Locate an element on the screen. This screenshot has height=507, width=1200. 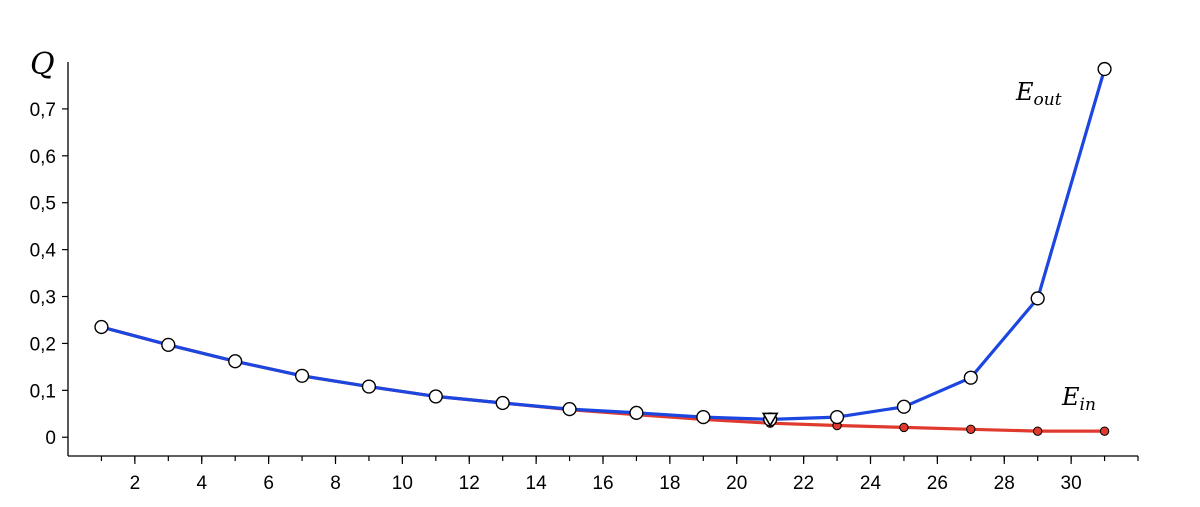
y-tick-label: 0,1 is located at coordinates (43, 391).